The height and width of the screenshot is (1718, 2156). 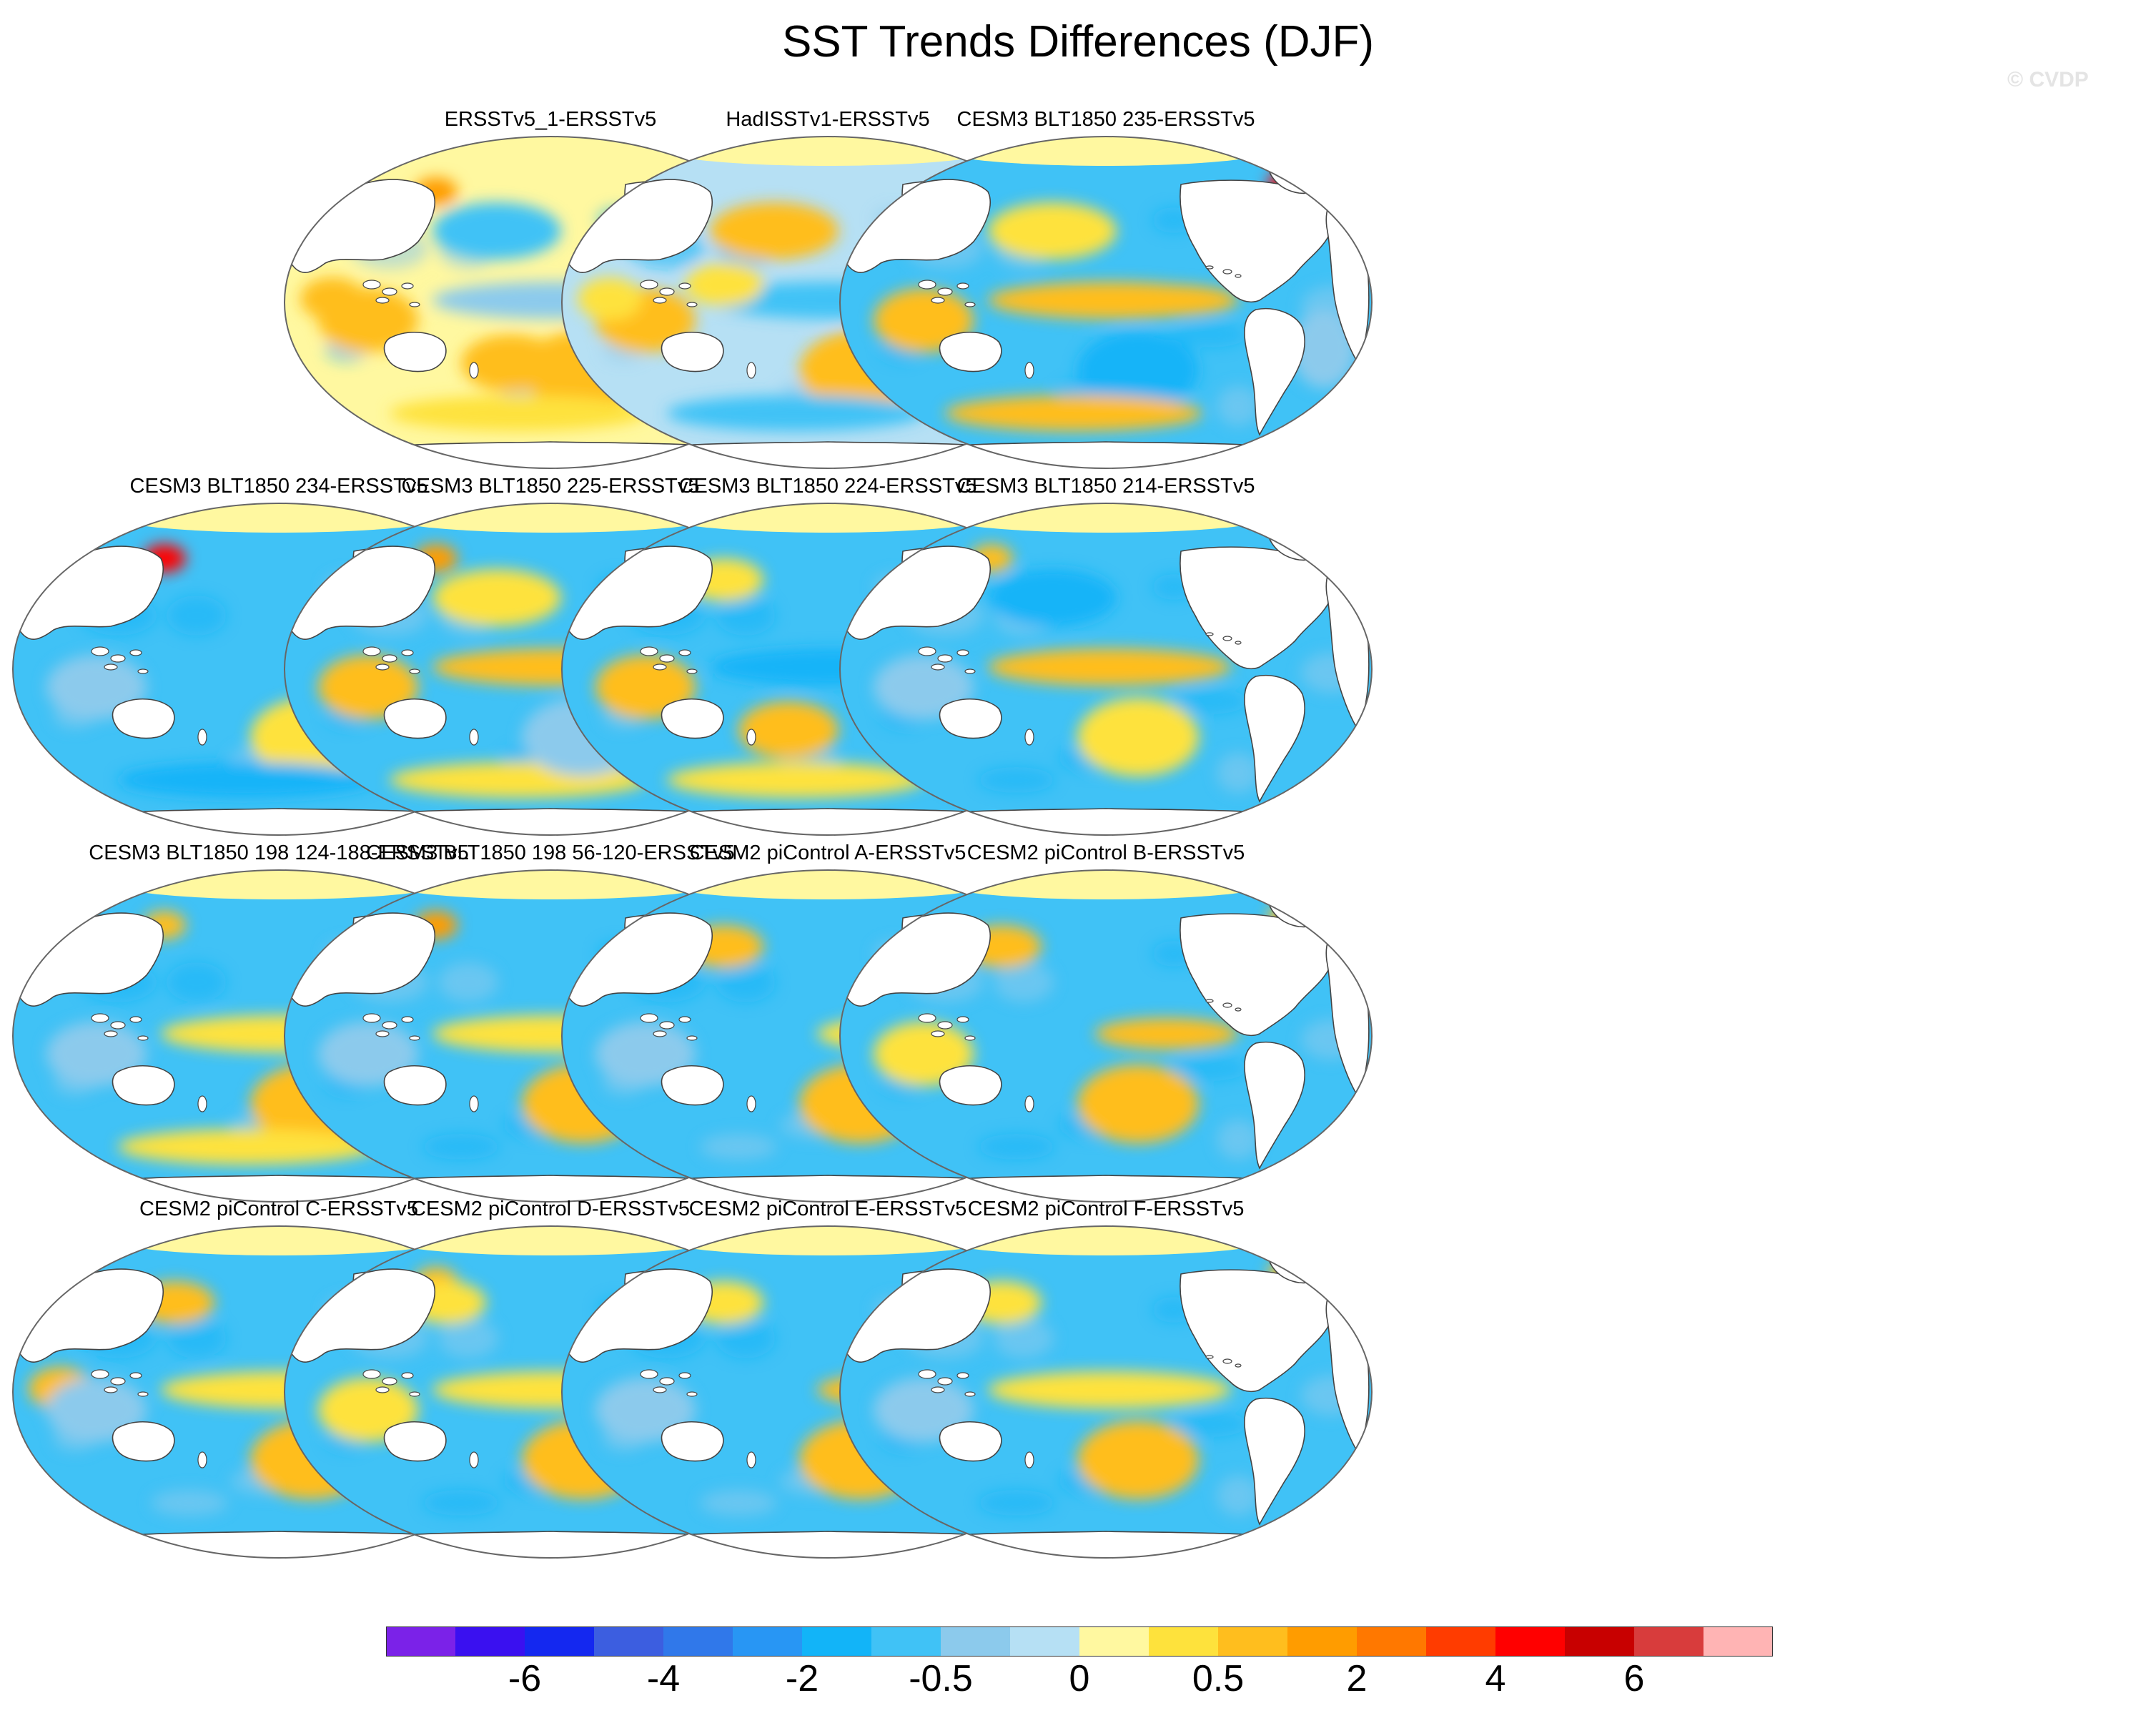 What do you see at coordinates (1105, 120) in the screenshot?
I see `panel-title: CESM3 BLT1850 235-ERSSTv5` at bounding box center [1105, 120].